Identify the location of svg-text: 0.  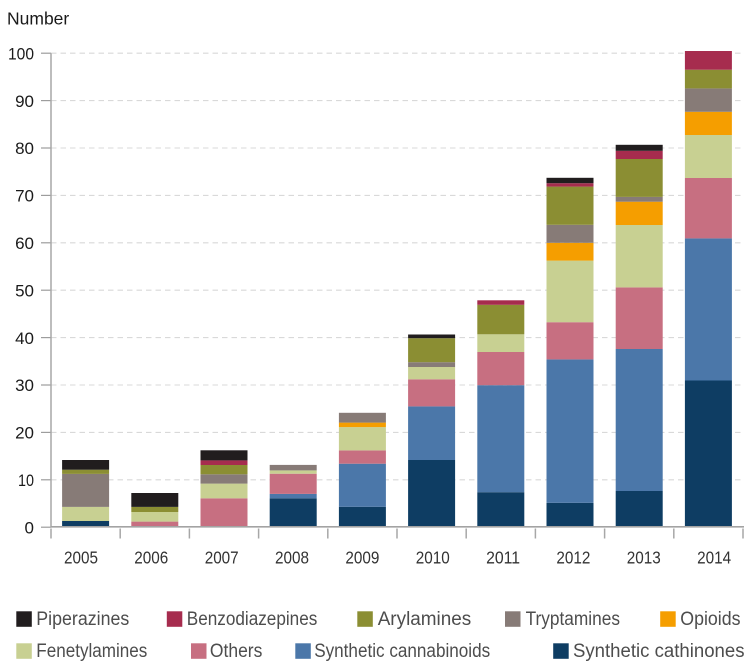
(29, 527).